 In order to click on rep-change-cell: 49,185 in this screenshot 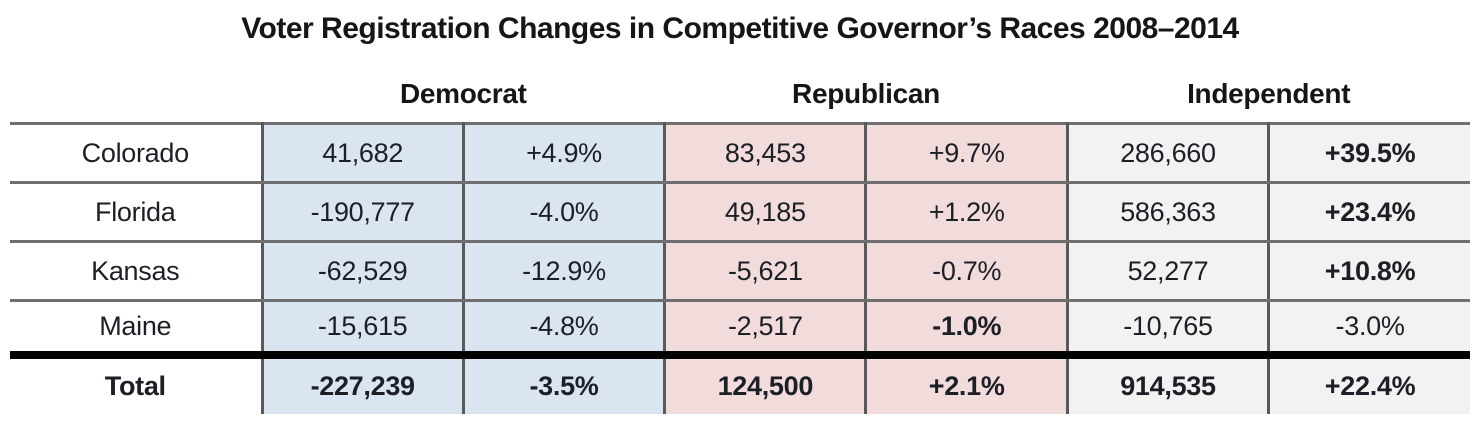, I will do `click(764, 212)`.